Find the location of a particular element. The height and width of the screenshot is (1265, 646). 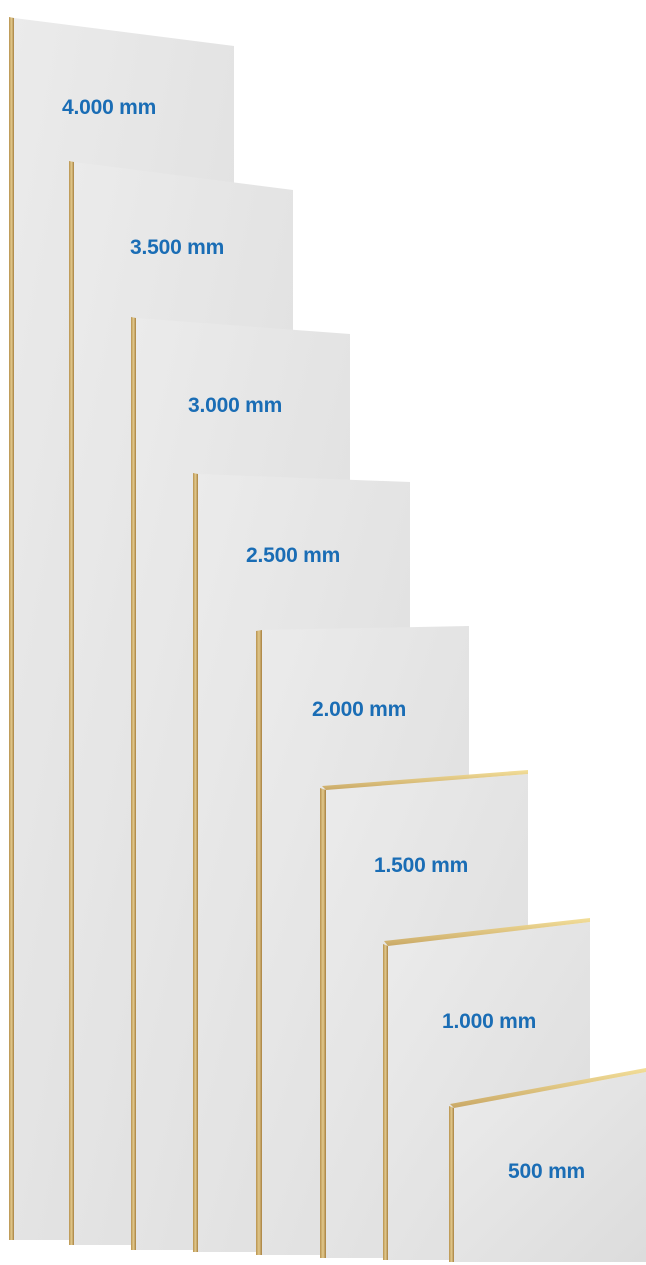

panel-face is located at coordinates (550, 1167).